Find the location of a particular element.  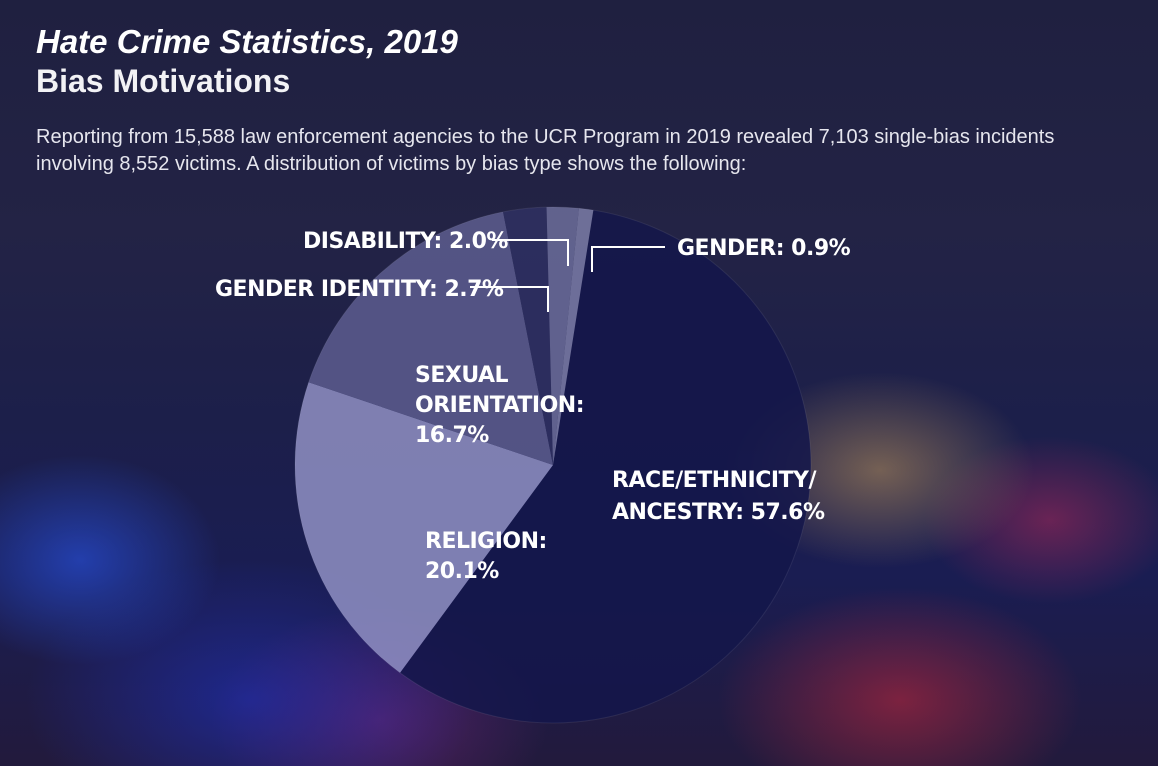

chart-subtitle: Bias Motivations is located at coordinates (163, 81).